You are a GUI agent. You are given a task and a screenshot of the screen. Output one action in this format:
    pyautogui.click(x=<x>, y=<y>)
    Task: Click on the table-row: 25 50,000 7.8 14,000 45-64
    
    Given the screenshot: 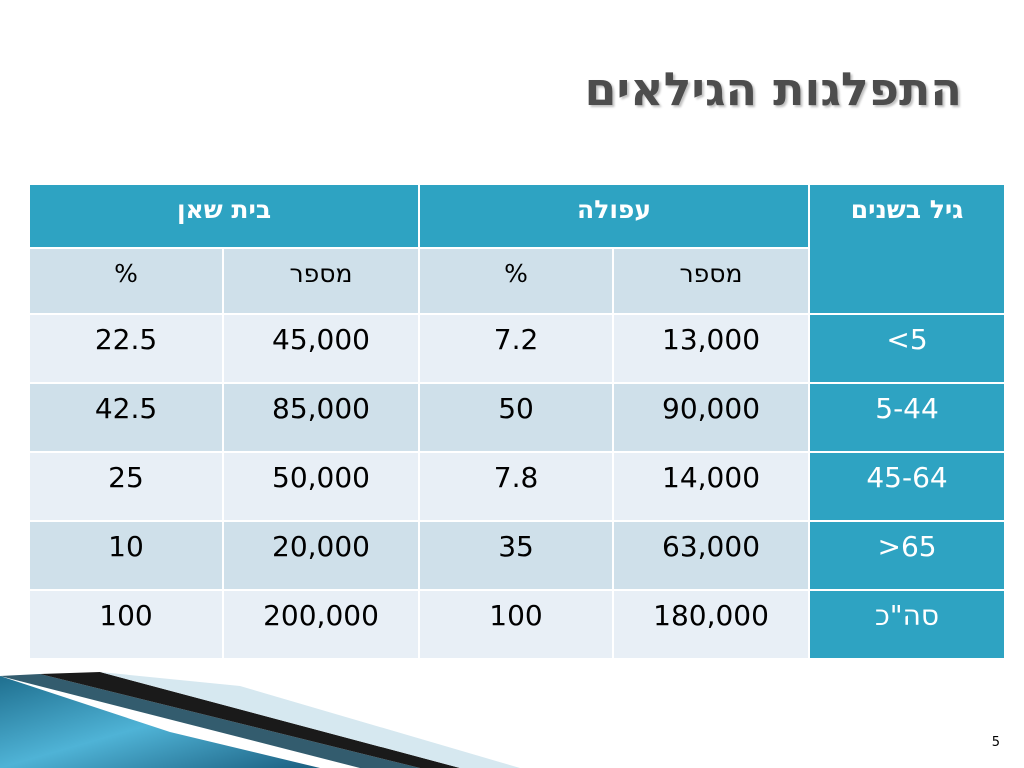 What is the action you would take?
    pyautogui.click(x=517, y=486)
    